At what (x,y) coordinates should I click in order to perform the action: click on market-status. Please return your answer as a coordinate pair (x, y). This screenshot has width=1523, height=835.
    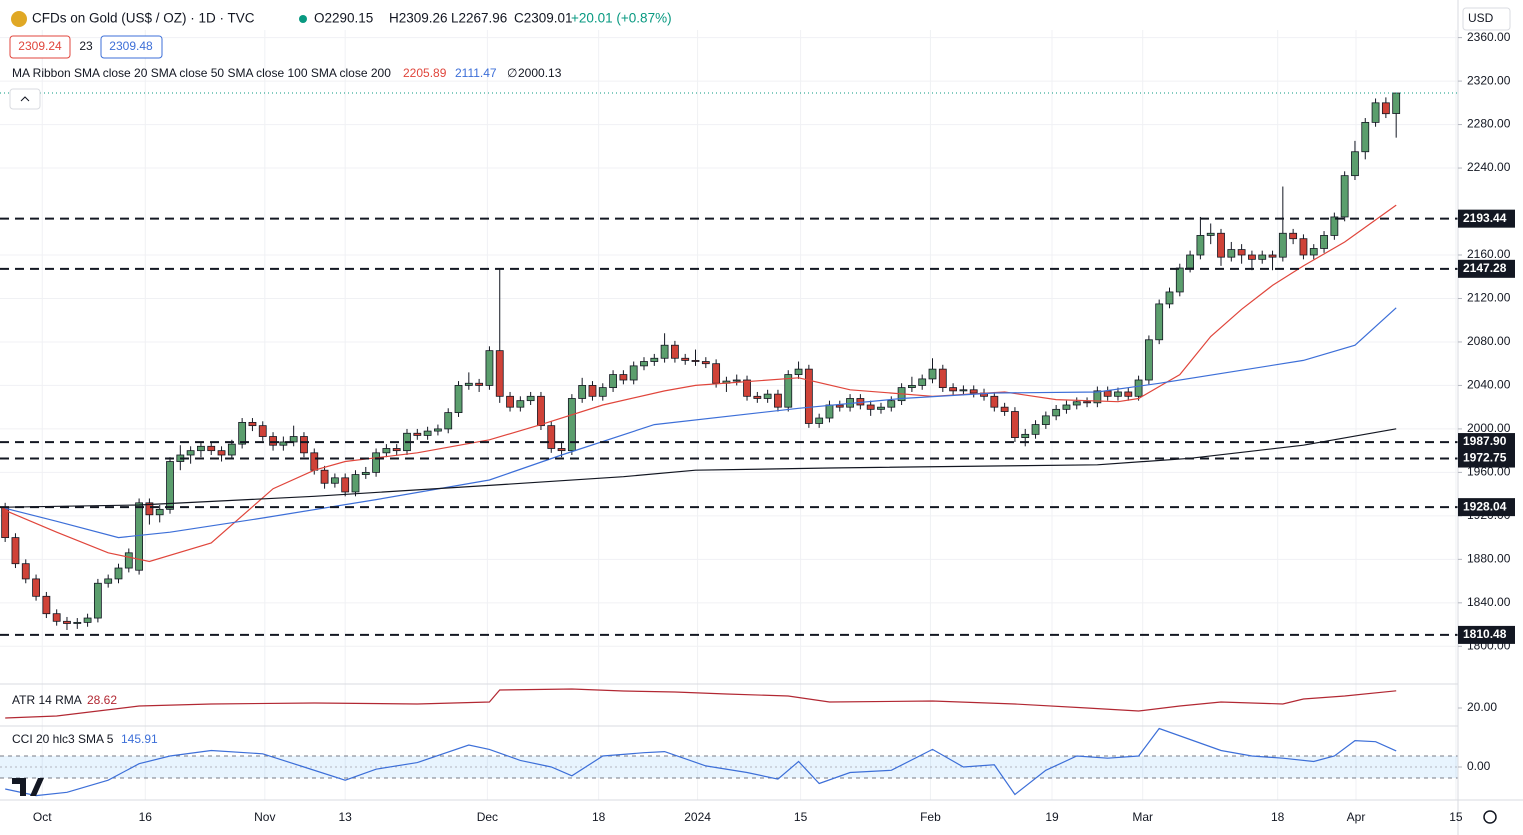
    Looking at the image, I should click on (303, 19).